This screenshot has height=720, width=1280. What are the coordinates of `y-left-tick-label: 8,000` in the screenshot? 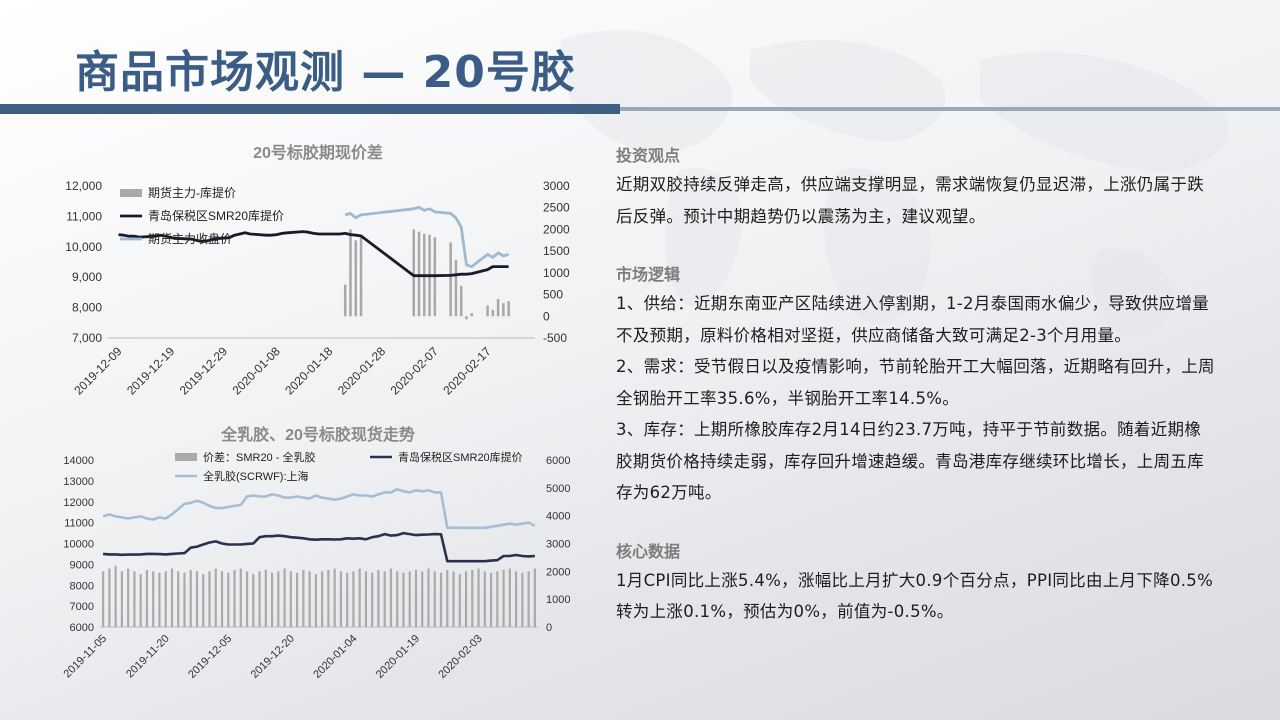 It's located at (87, 308).